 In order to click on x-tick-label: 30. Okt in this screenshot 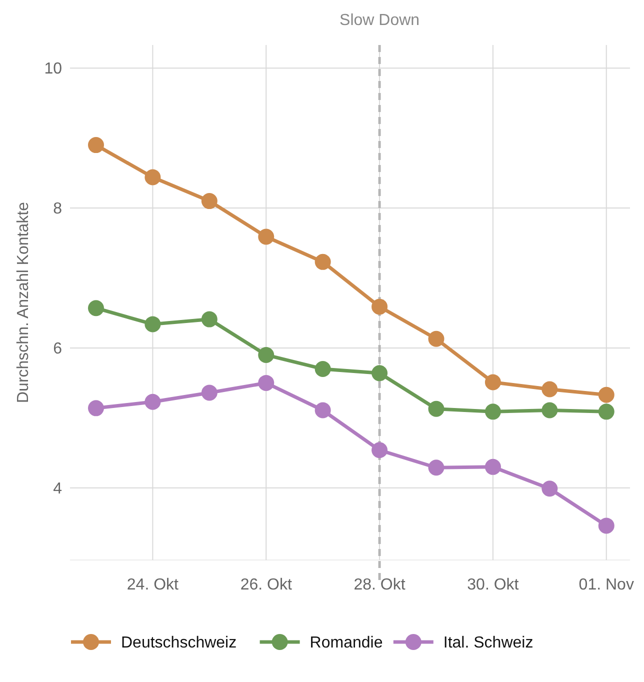, I will do `click(493, 585)`.